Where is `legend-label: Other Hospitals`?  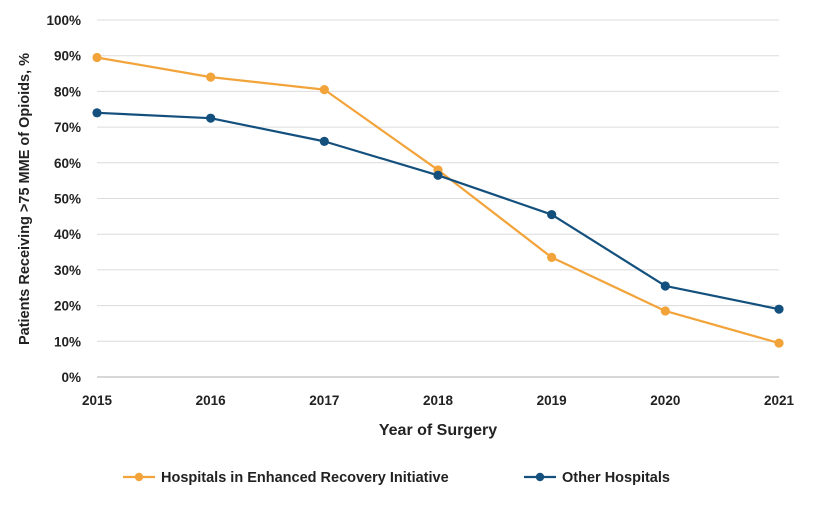 legend-label: Other Hospitals is located at coordinates (616, 478).